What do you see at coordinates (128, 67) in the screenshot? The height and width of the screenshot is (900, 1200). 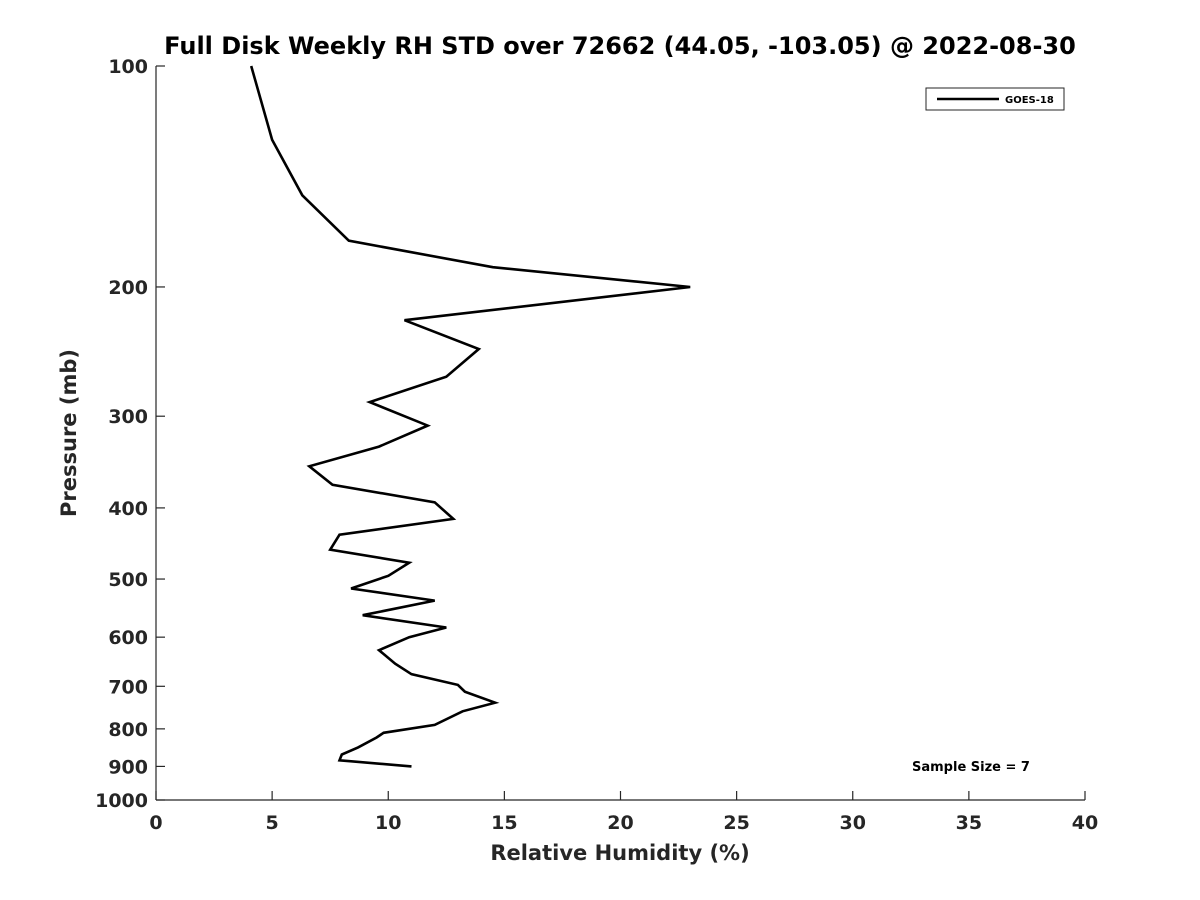 I see `y-tick-label: 100` at bounding box center [128, 67].